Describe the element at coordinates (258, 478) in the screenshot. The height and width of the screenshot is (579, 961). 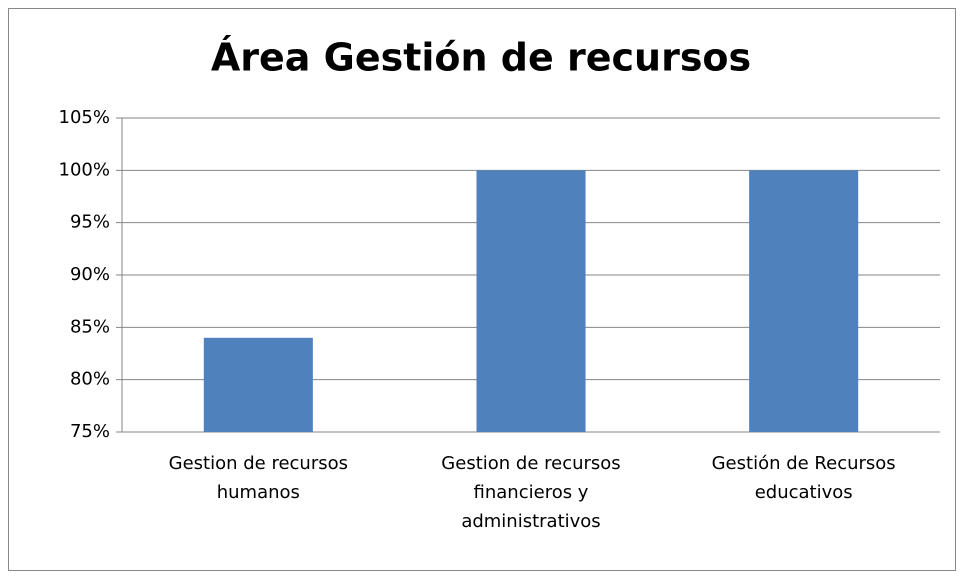
I see `x-tick-label: Gestion de recursos humanos` at that location.